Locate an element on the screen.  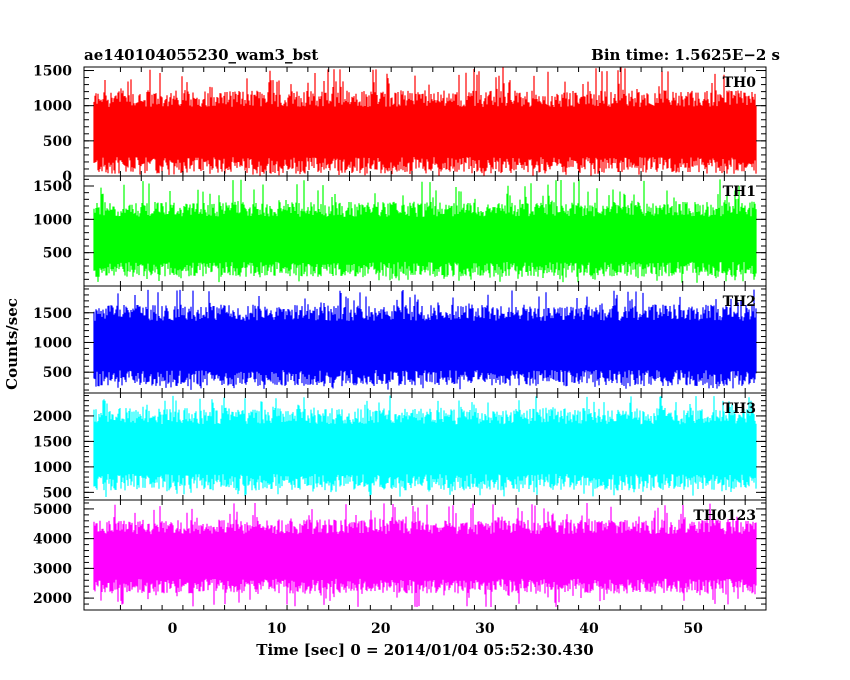
panel-th2: 500 1000 1500 TH2 is located at coordinates (400, 339).